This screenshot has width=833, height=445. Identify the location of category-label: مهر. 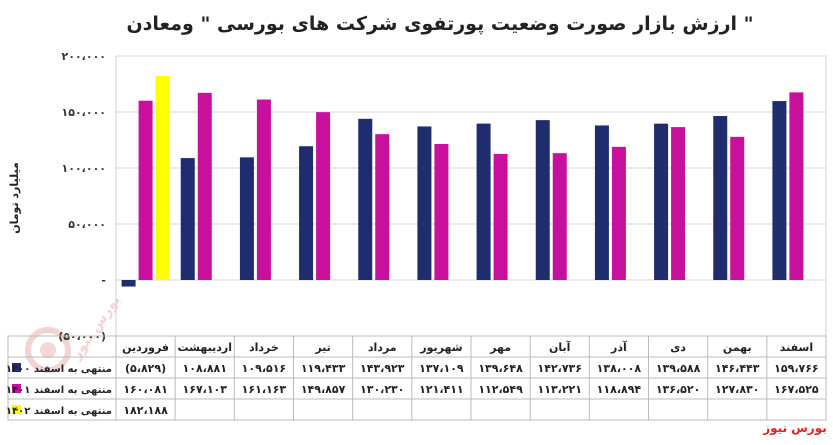
(500, 347).